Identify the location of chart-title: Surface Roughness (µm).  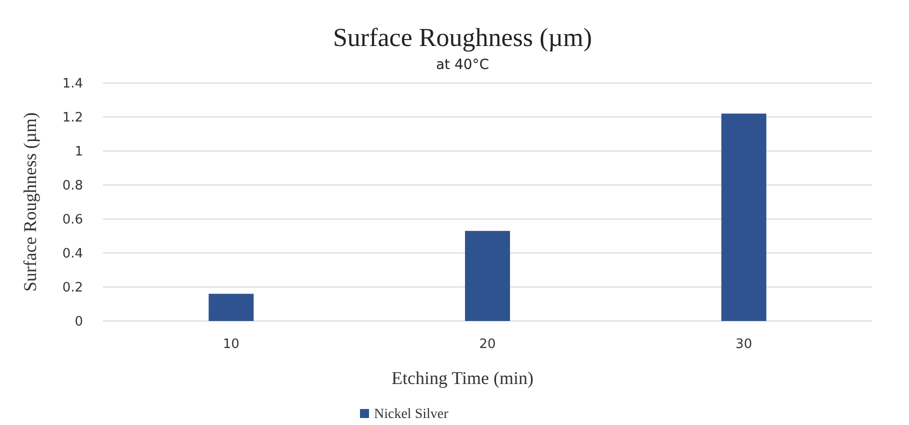
(462, 37).